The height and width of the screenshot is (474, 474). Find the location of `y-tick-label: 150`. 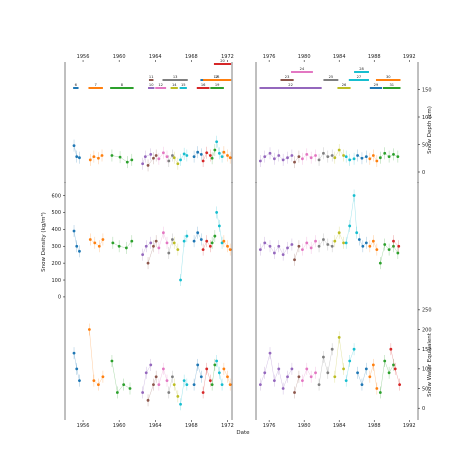

y-tick-label: 150 is located at coordinates (427, 350).